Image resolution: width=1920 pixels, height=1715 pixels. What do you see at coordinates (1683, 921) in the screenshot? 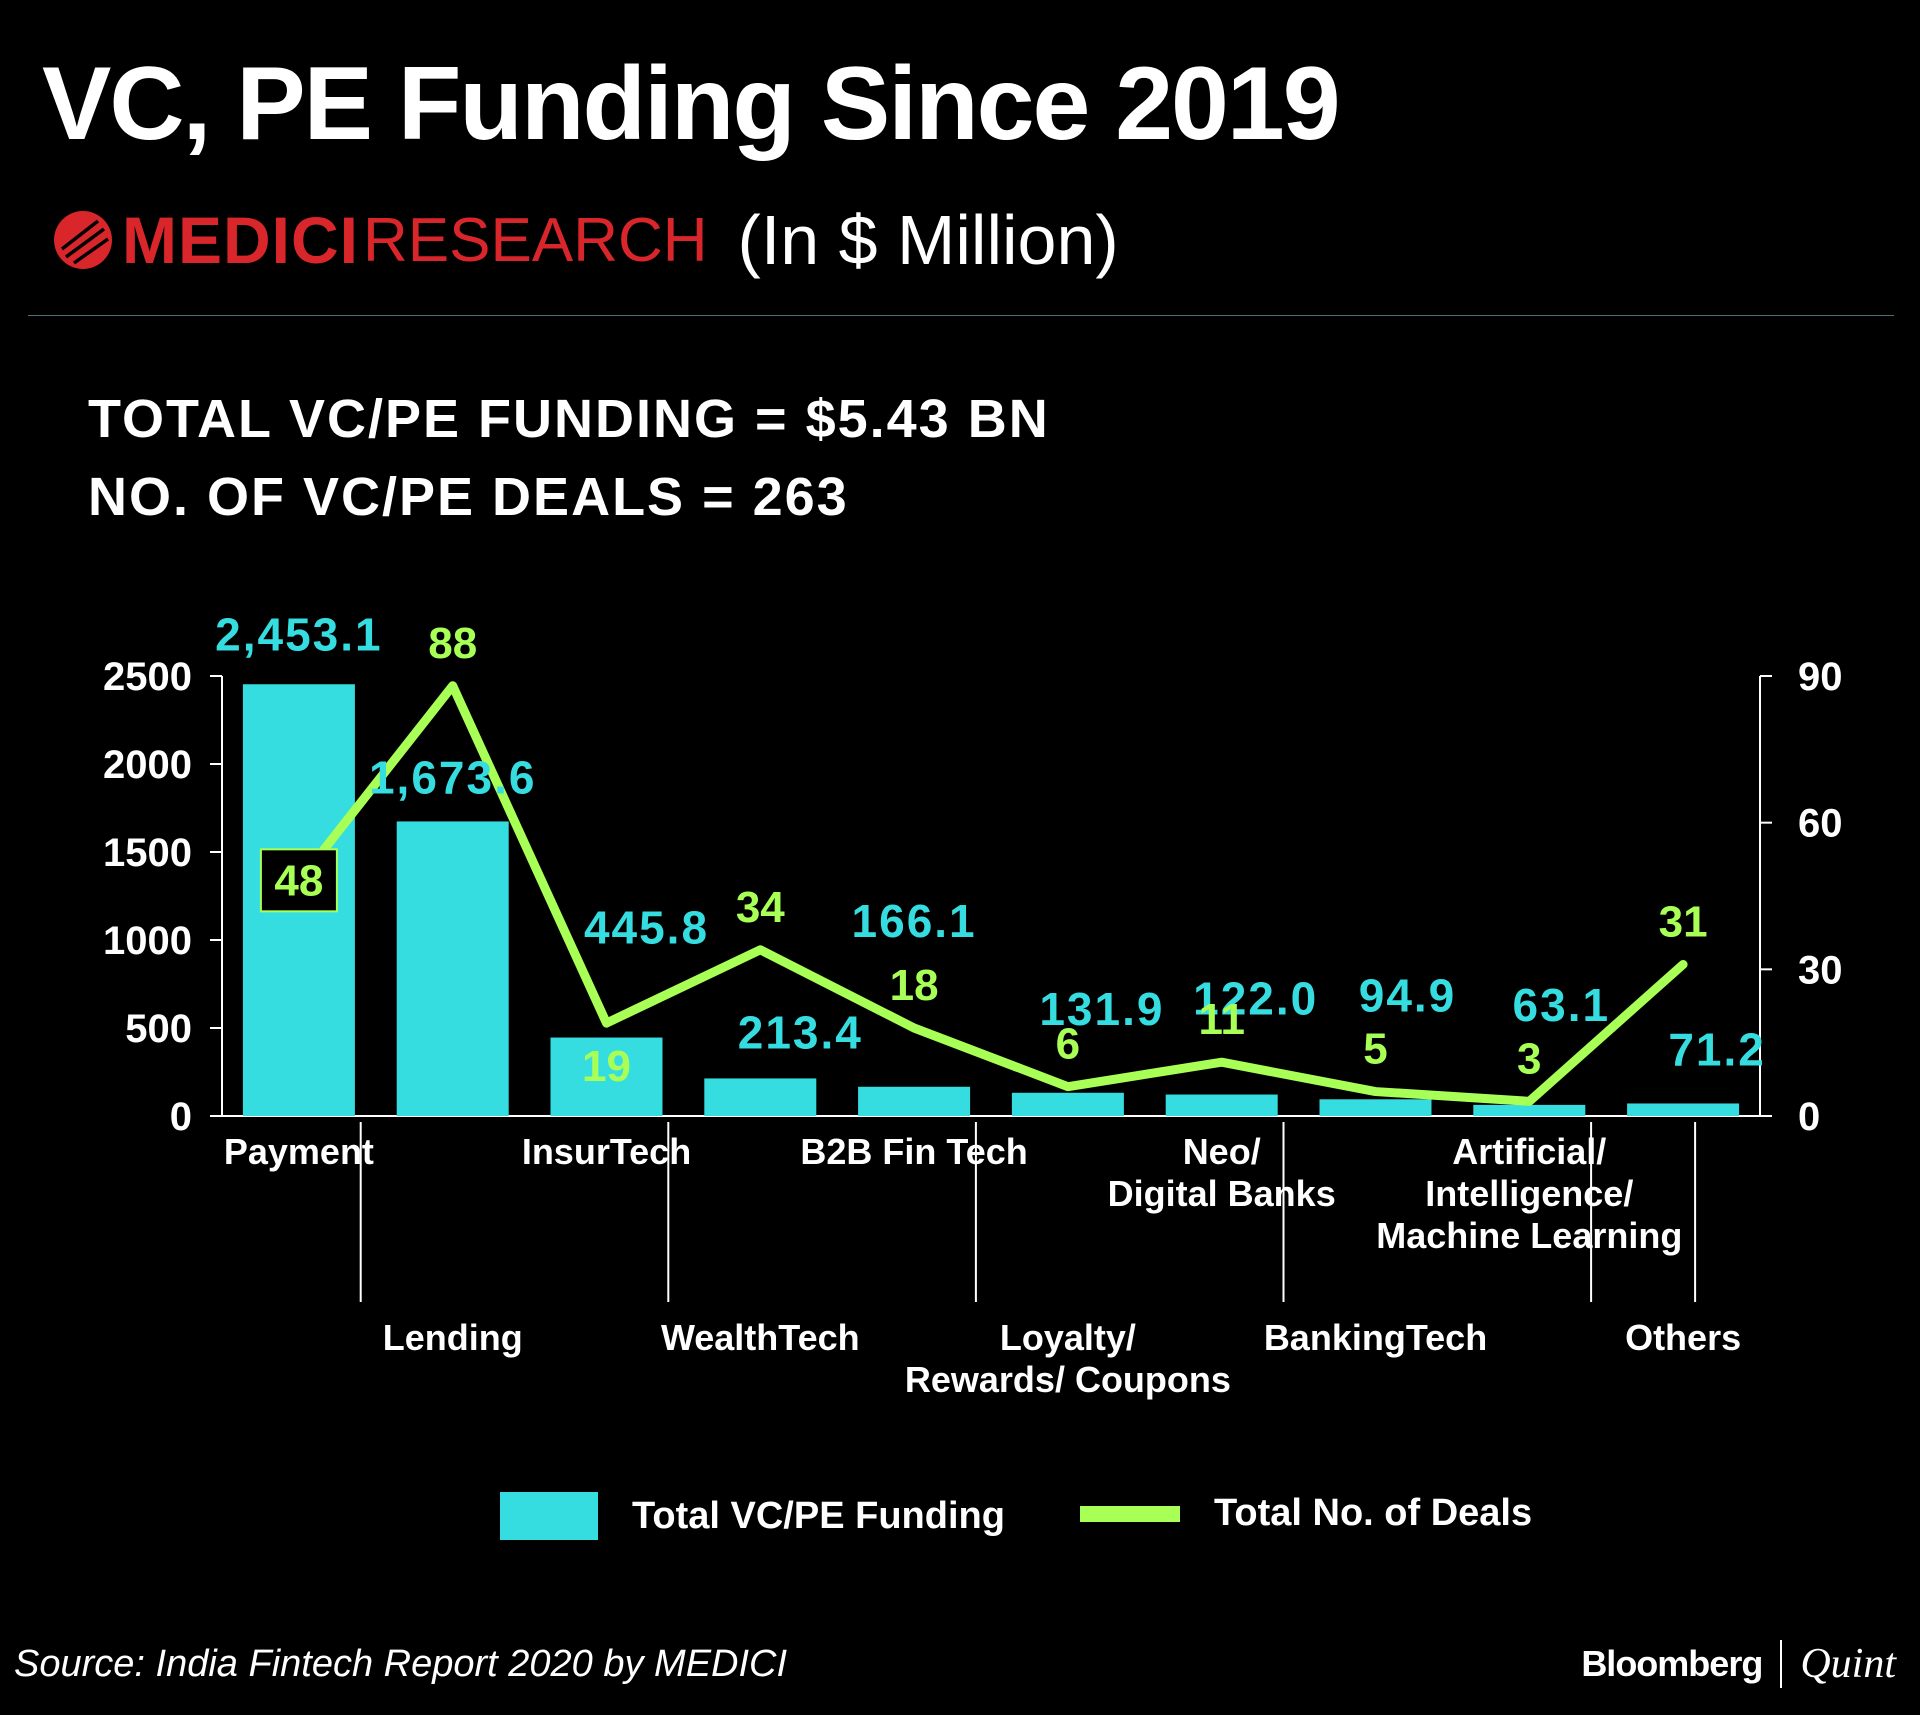
I see `deals-value-label: 31` at bounding box center [1683, 921].